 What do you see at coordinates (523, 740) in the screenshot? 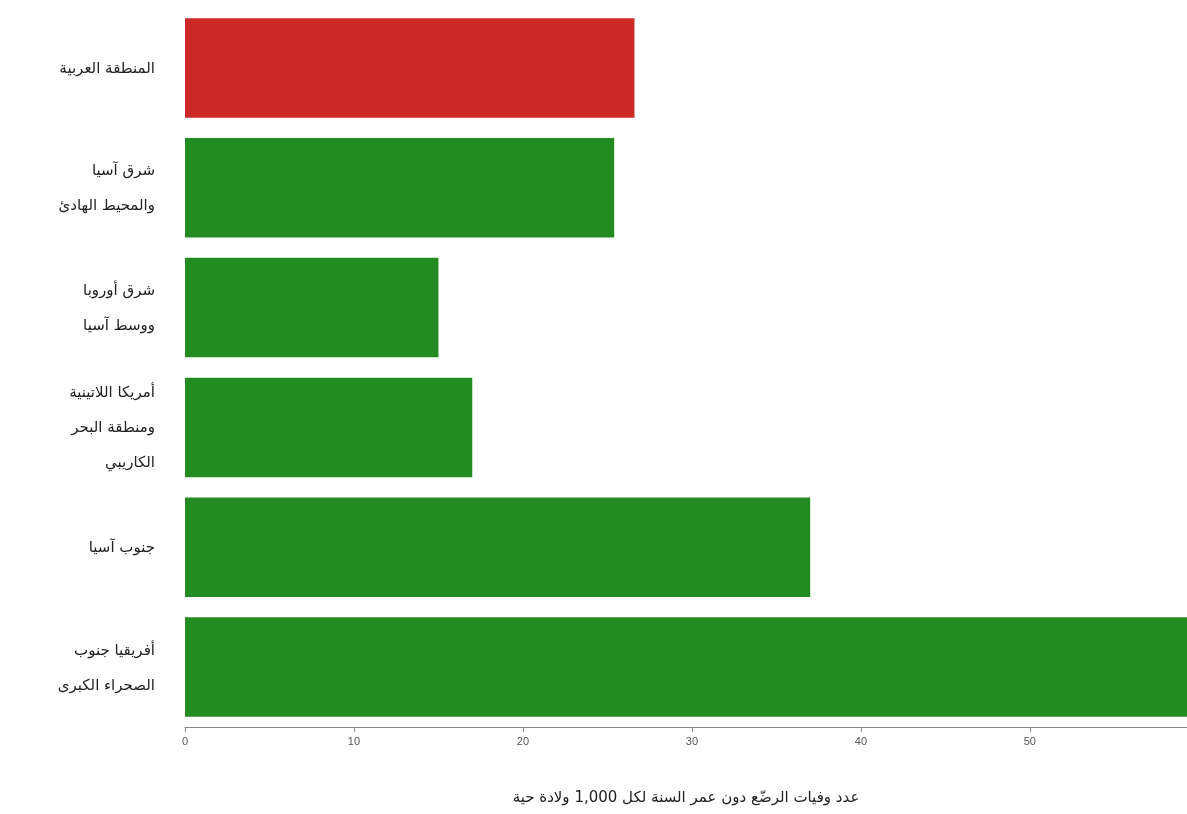
I see `x-tick-label: 20` at bounding box center [523, 740].